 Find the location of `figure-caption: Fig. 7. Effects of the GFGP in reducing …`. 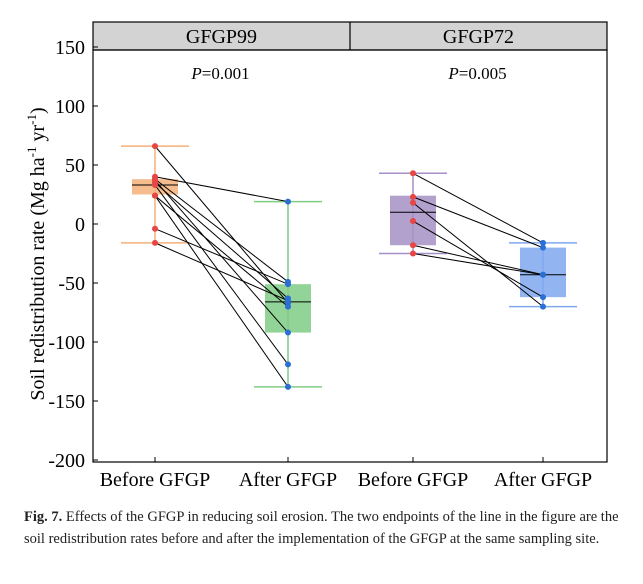

figure-caption: Fig. 7. Effects of the GFGP in reducing … is located at coordinates (324, 528).